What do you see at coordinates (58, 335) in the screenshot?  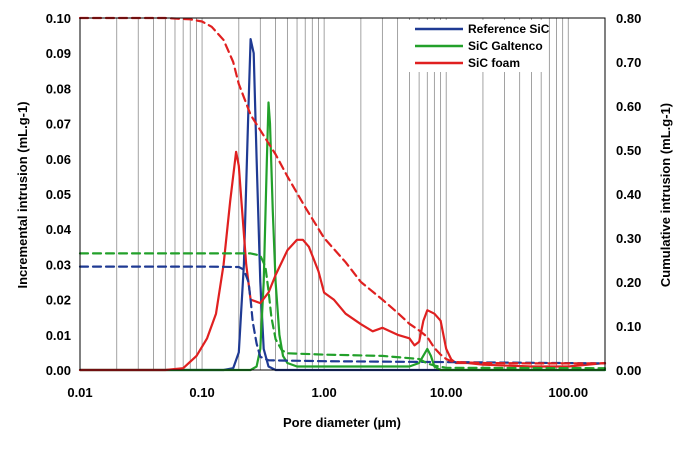 I see `y-left-tick-label: 0.01` at bounding box center [58, 335].